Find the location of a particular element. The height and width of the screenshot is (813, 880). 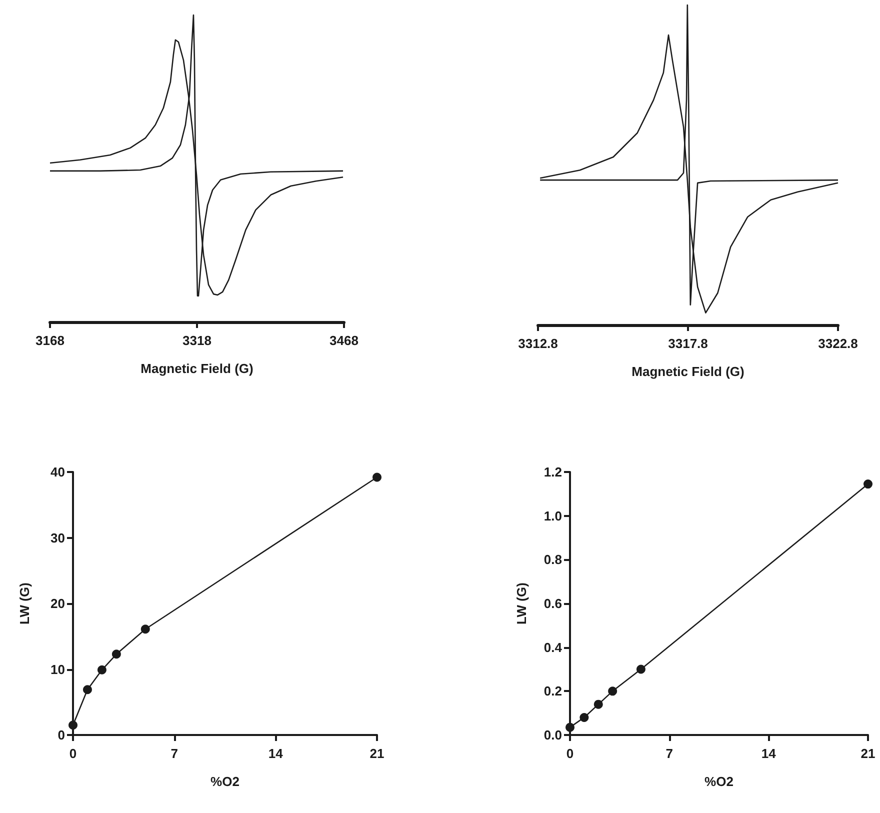

y-tick-label: 1.0 is located at coordinates (553, 516).